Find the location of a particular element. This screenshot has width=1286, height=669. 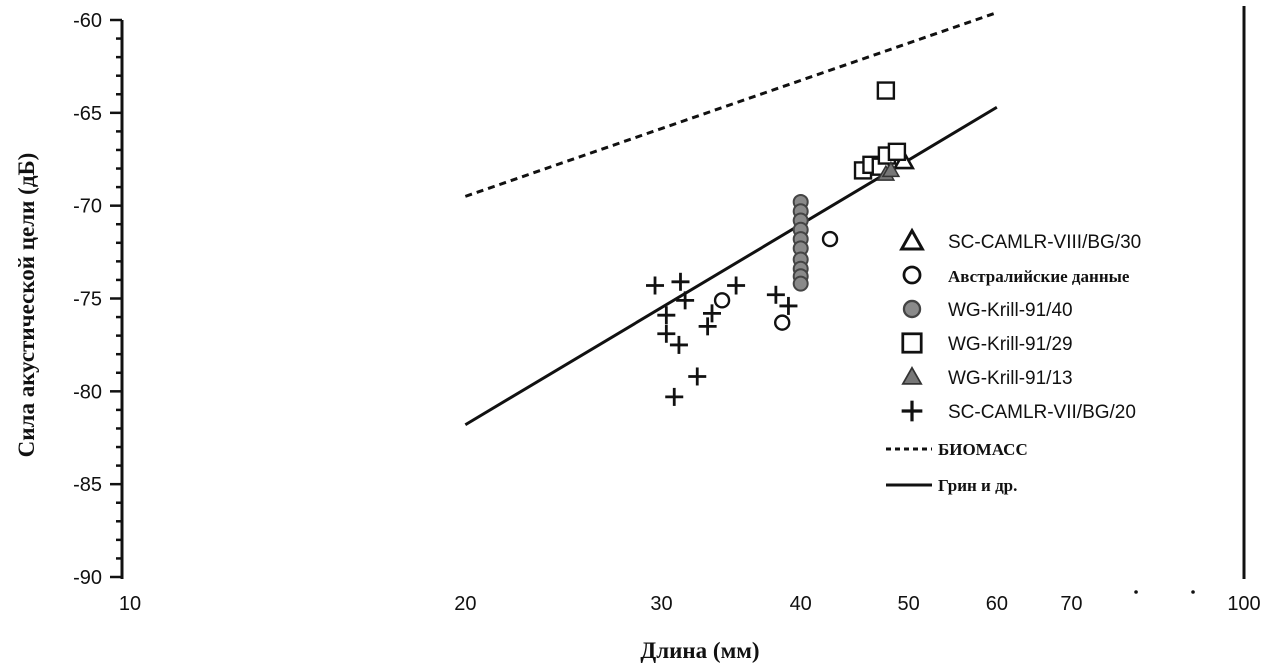

triangle-marker is located at coordinates (912, 239).